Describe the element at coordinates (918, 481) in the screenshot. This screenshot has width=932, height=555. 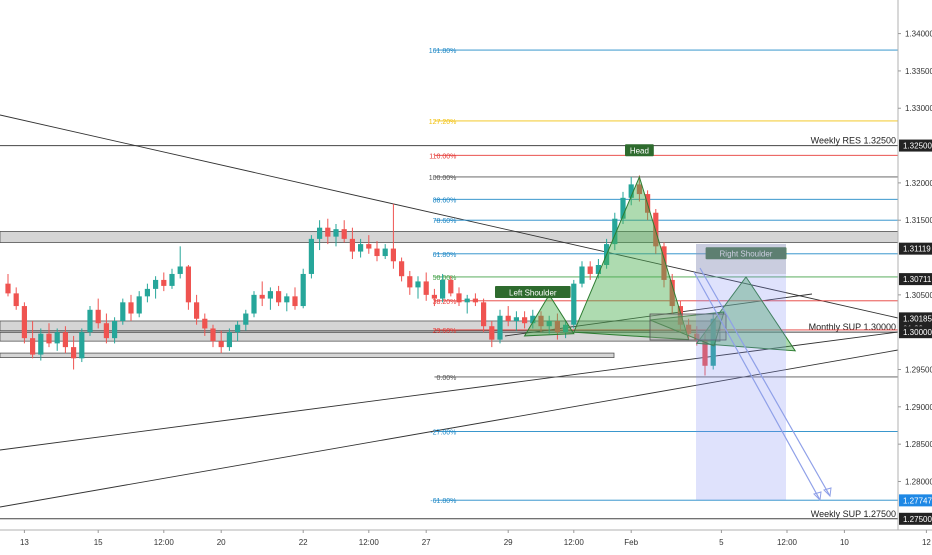
I see `y-tick-label: 1.28000` at that location.